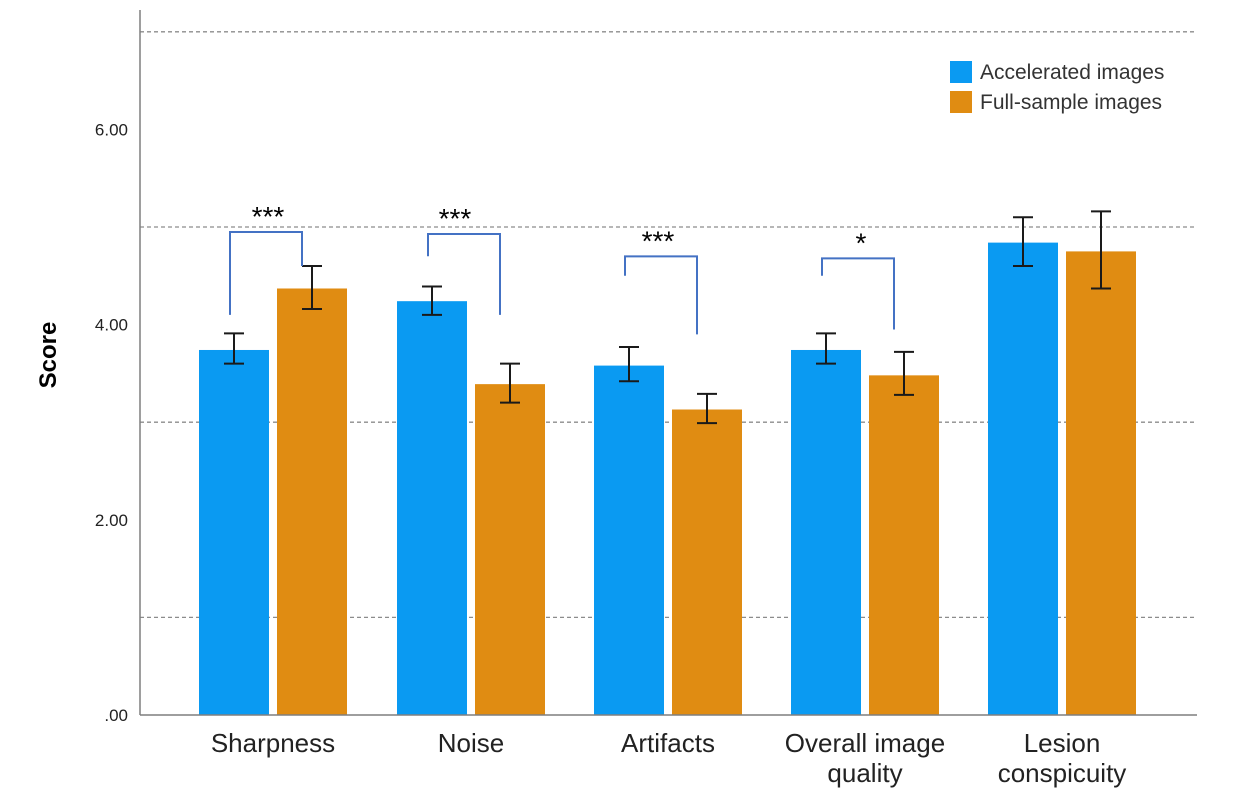  What do you see at coordinates (858, 278) in the screenshot?
I see `significance-bracket: *` at bounding box center [858, 278].